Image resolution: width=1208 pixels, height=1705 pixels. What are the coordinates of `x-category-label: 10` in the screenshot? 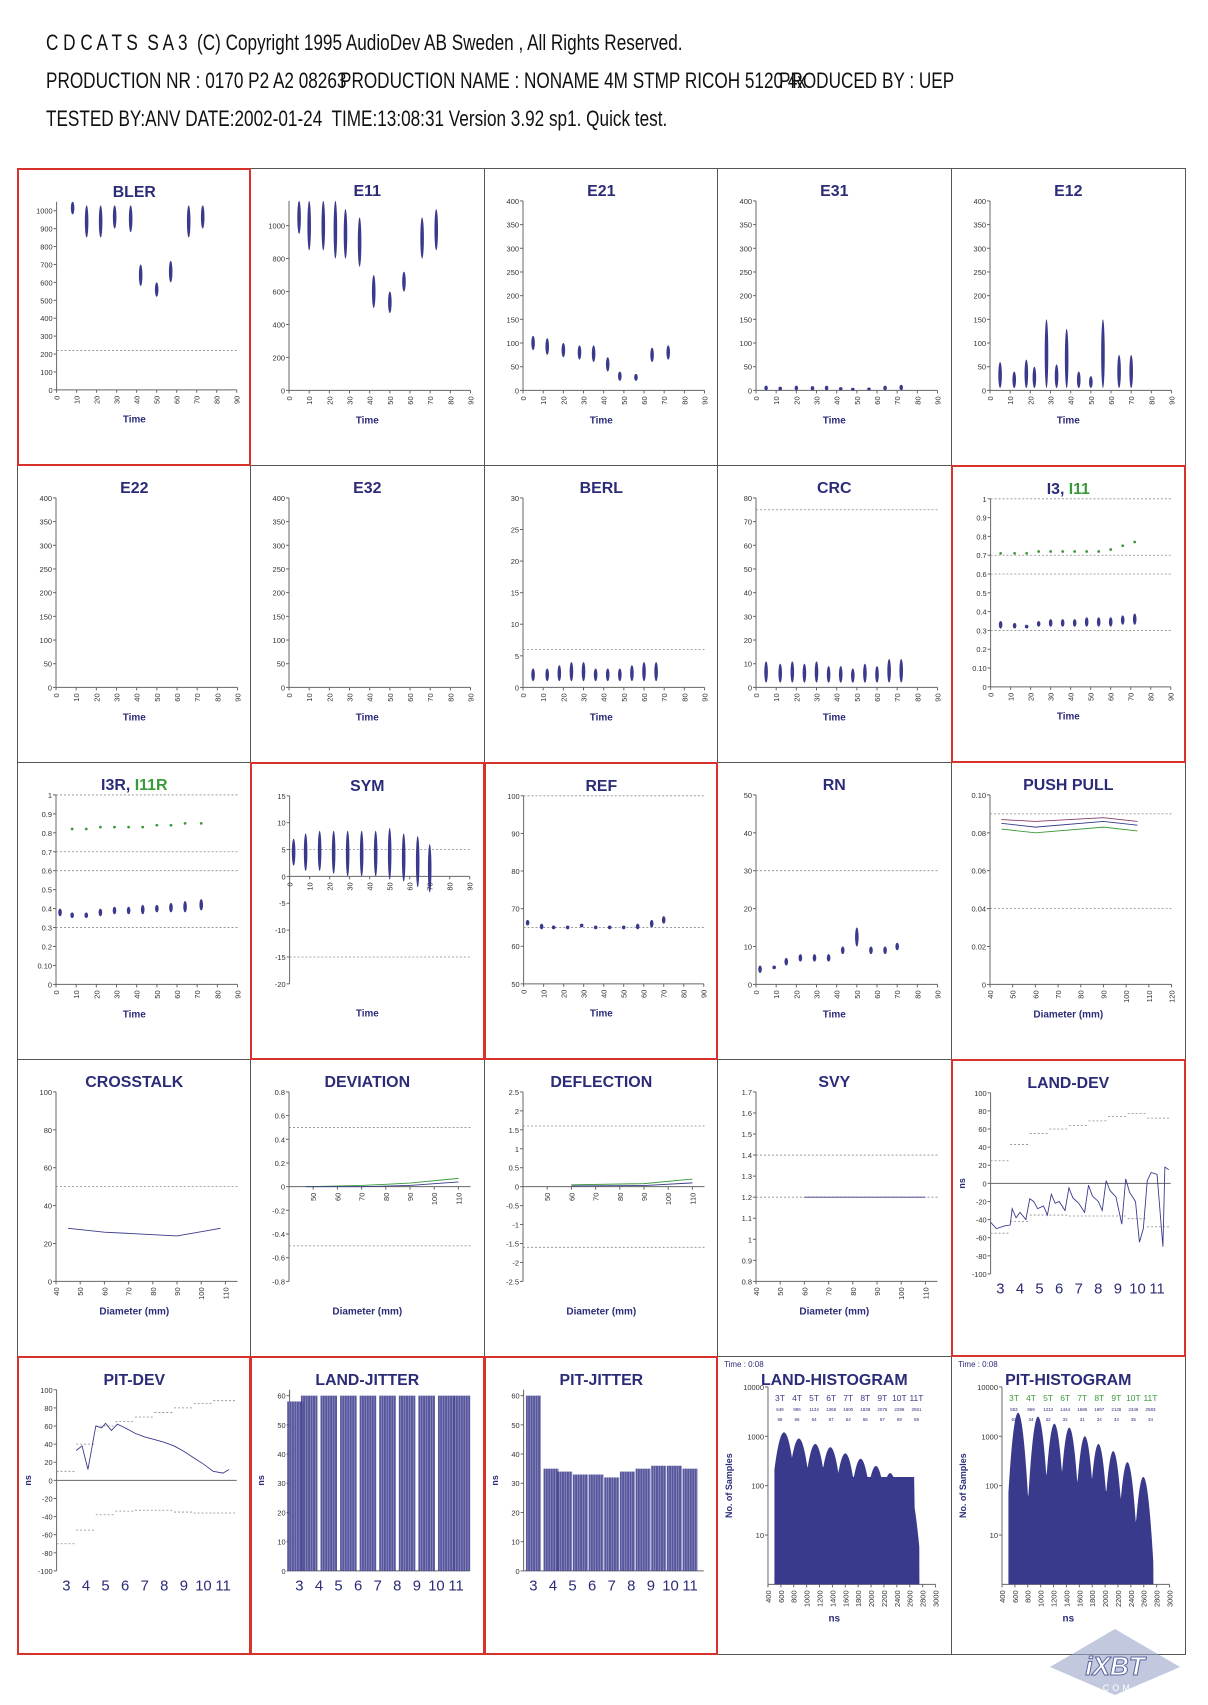 It's located at (203, 1587).